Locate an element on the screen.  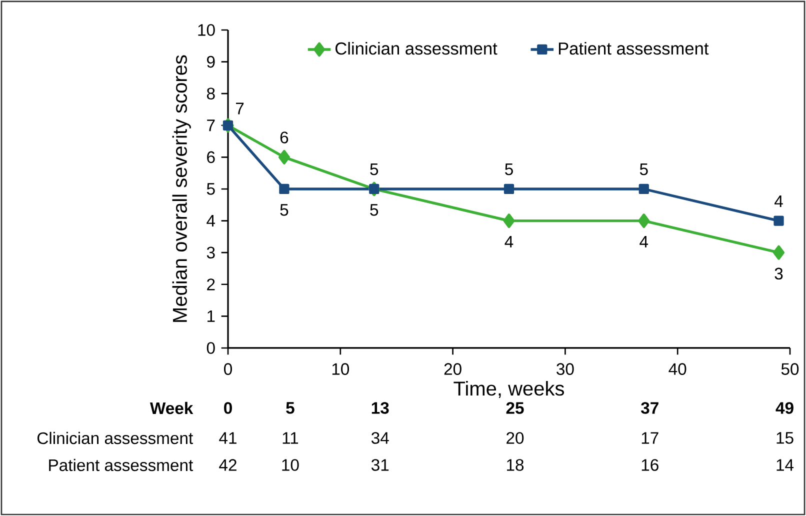
y-tick-label: 3 is located at coordinates (210, 252).